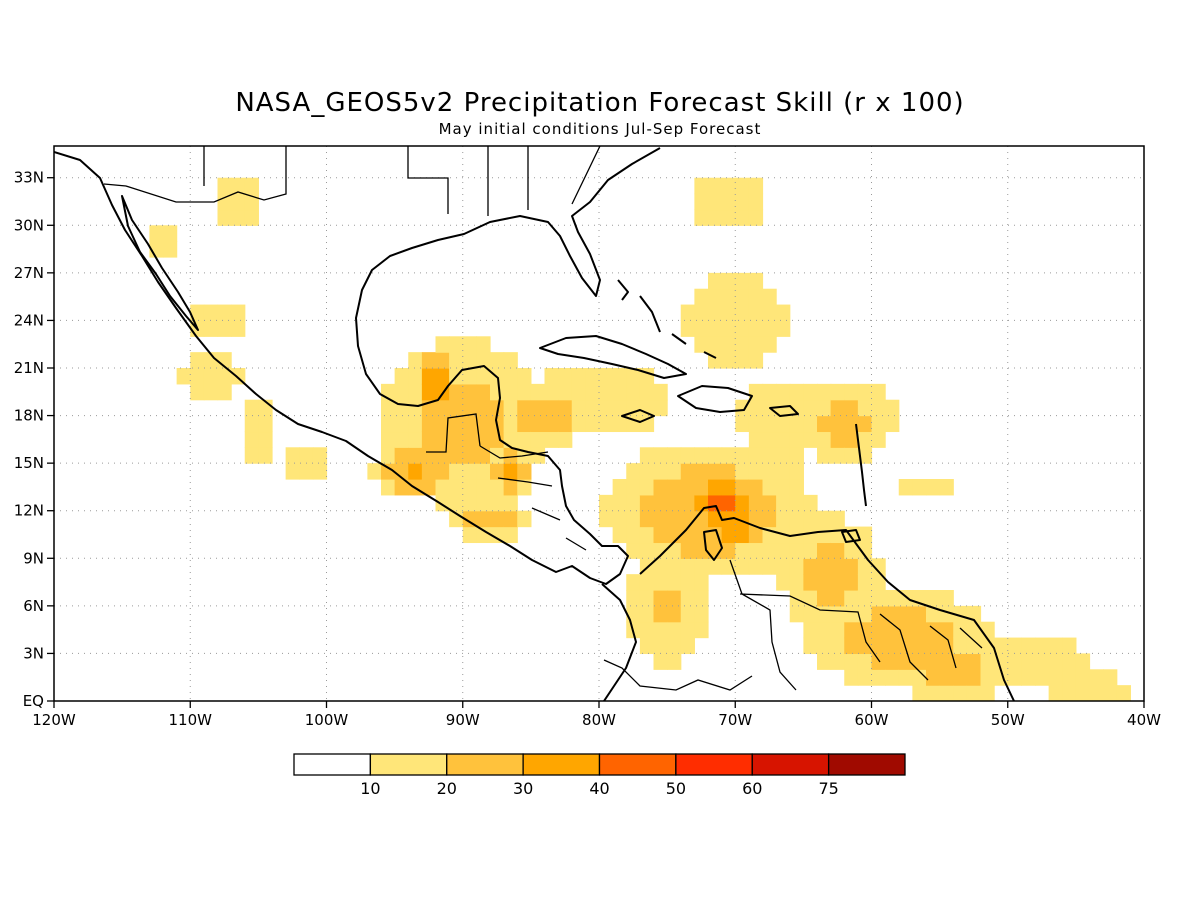 The height and width of the screenshot is (900, 1200). What do you see at coordinates (599, 720) in the screenshot?
I see `x-tick-label: 80W` at bounding box center [599, 720].